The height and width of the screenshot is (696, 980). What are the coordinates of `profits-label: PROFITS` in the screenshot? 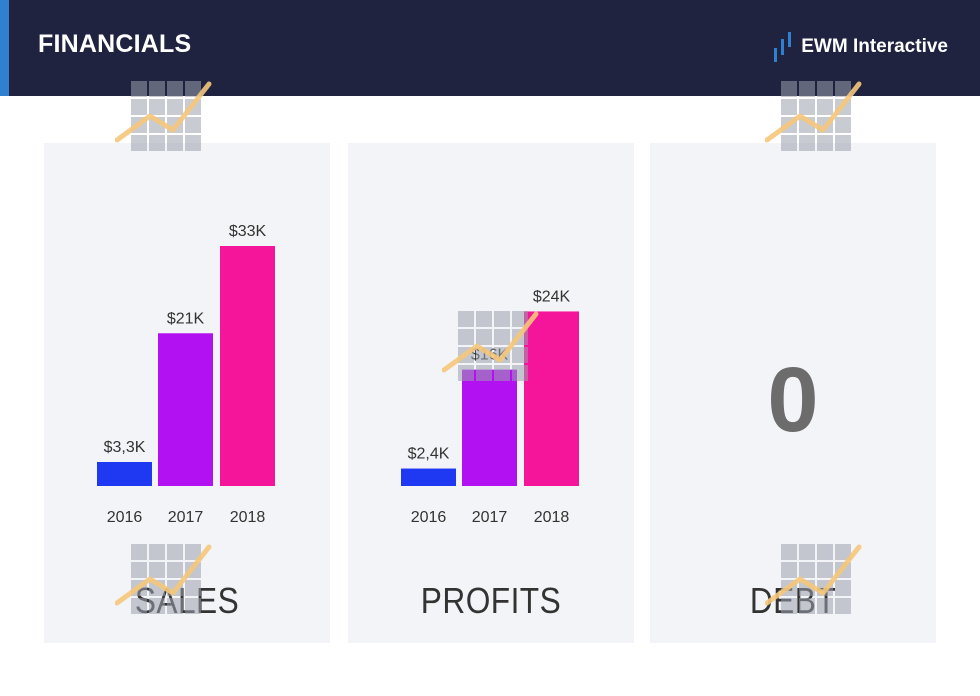 It's located at (491, 600).